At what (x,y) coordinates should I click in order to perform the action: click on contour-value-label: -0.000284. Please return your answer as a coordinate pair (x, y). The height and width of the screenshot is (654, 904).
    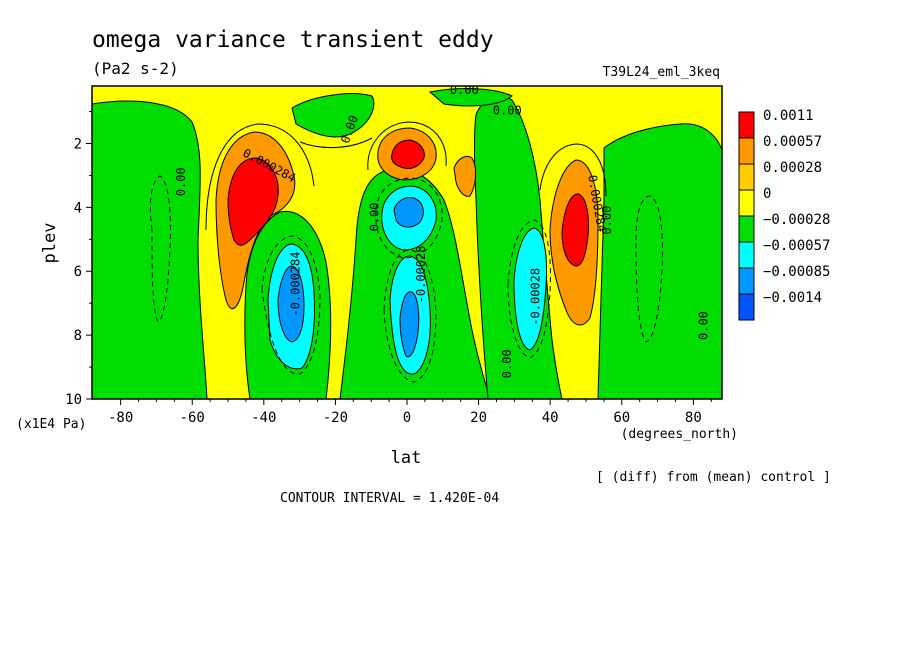
    Looking at the image, I should click on (296, 284).